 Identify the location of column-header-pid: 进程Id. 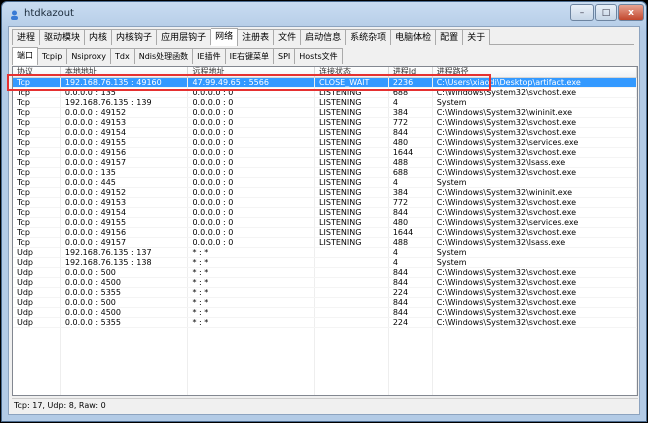
(411, 72).